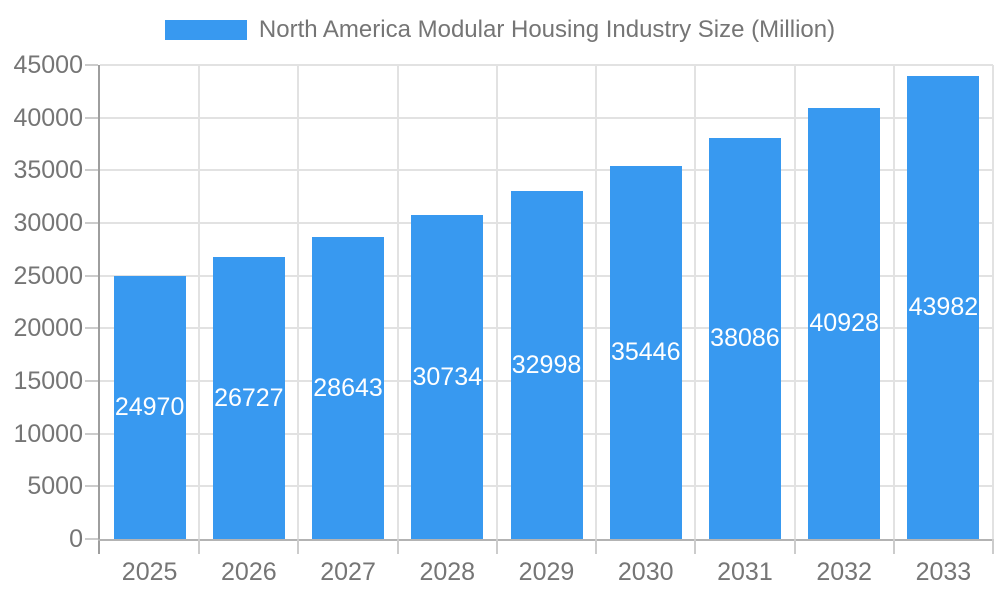 This screenshot has height=600, width=1000. What do you see at coordinates (48, 170) in the screenshot?
I see `y-tick-label: 35000` at bounding box center [48, 170].